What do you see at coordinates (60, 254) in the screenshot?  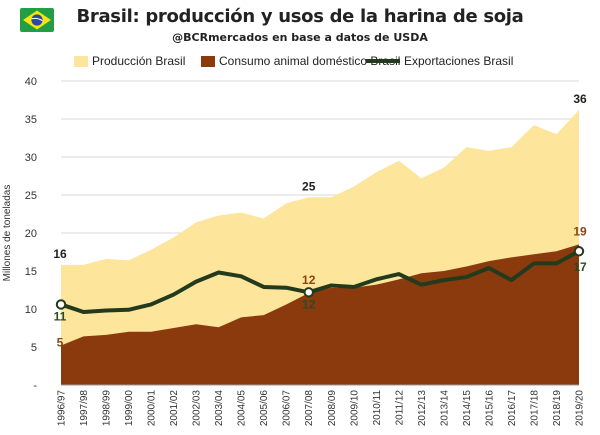 I see `data-label: 16` at bounding box center [60, 254].